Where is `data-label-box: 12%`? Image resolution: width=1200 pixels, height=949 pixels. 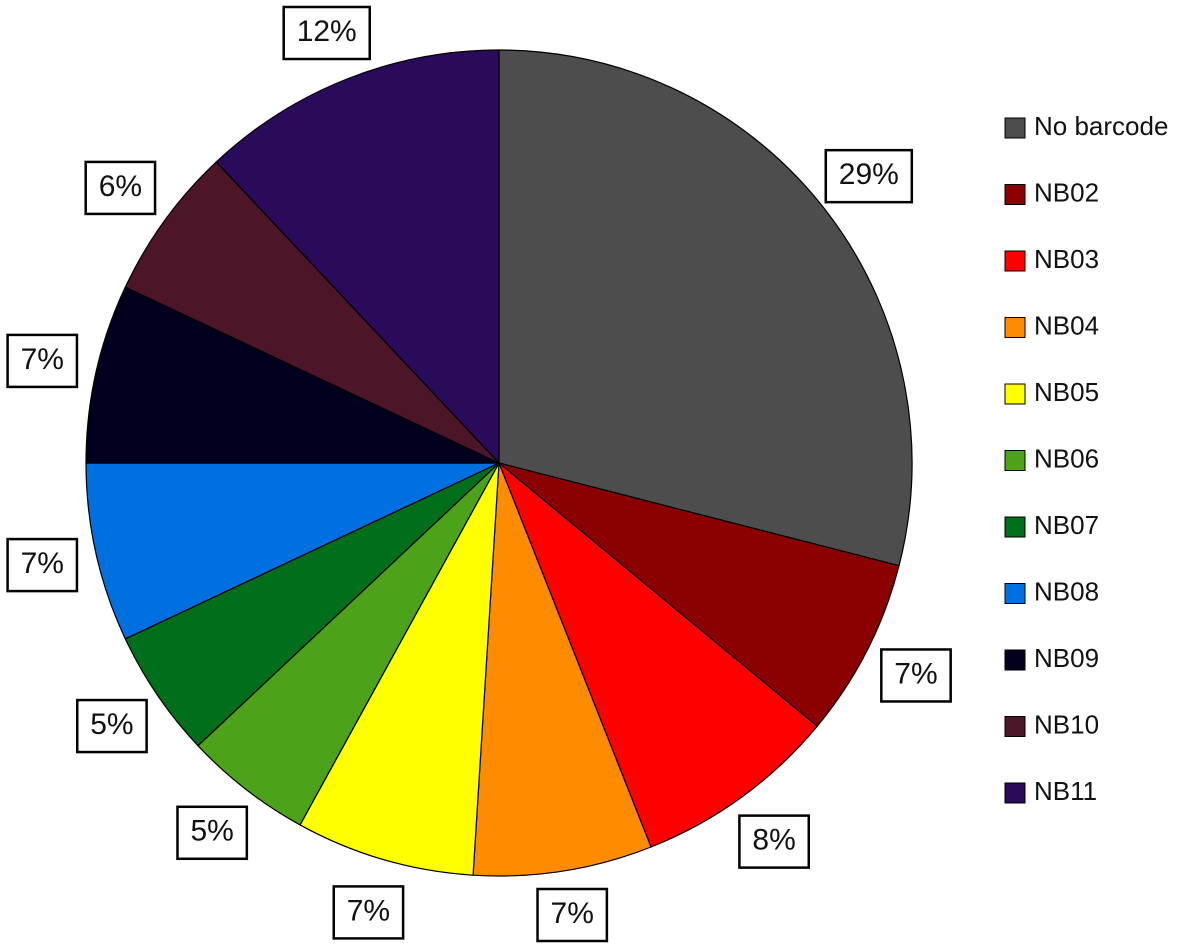 data-label-box: 12% is located at coordinates (326, 33).